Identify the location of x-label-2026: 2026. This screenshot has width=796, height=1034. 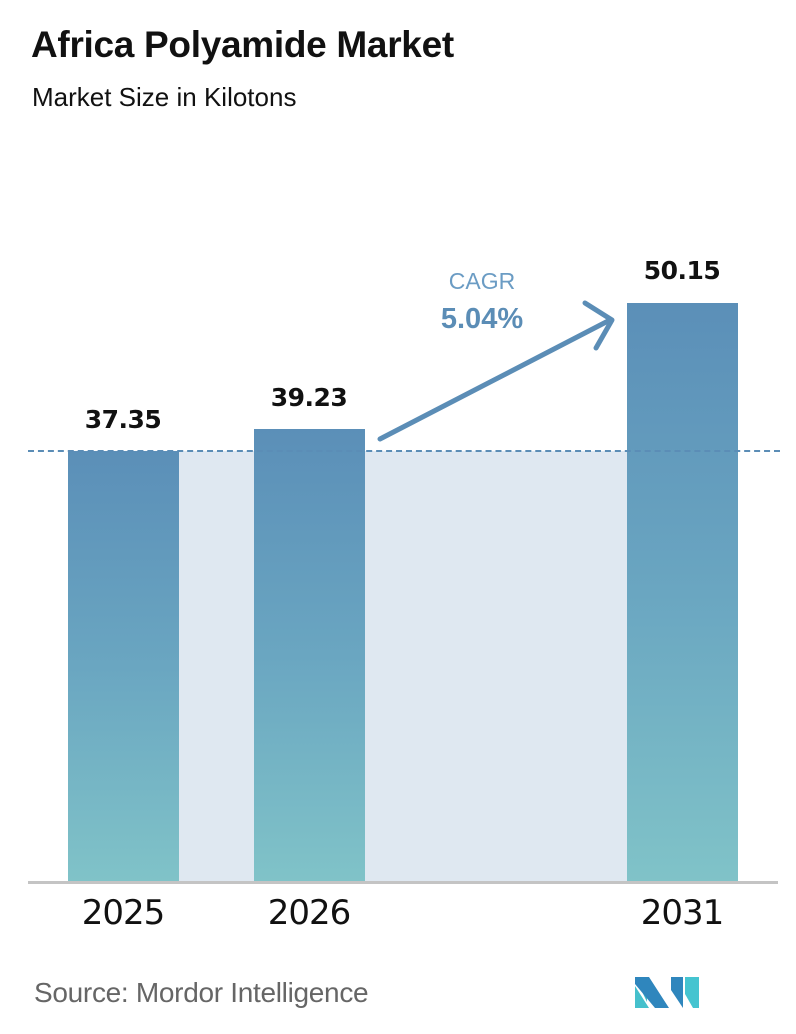
(309, 913).